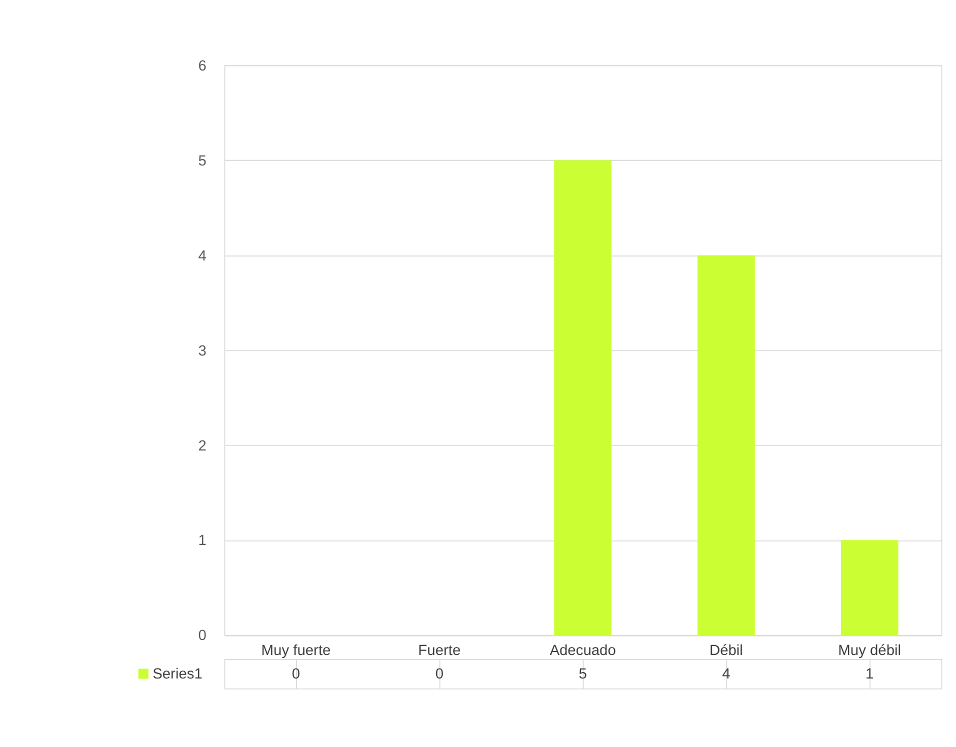 The width and height of the screenshot is (956, 747). What do you see at coordinates (177, 674) in the screenshot?
I see `legend-label: Series1` at bounding box center [177, 674].